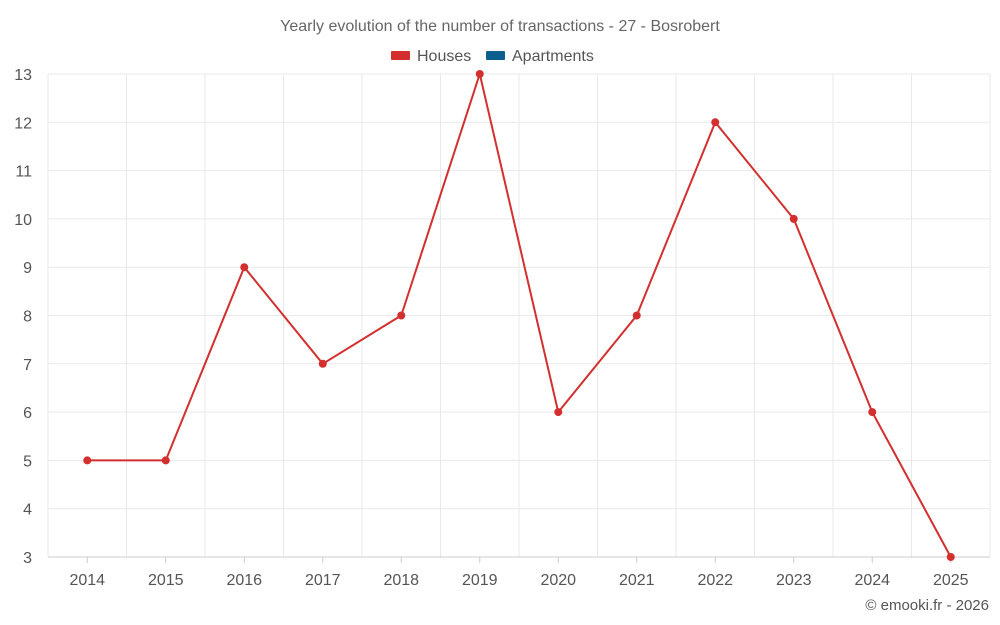  What do you see at coordinates (872, 580) in the screenshot?
I see `x-tick-label: 2024` at bounding box center [872, 580].